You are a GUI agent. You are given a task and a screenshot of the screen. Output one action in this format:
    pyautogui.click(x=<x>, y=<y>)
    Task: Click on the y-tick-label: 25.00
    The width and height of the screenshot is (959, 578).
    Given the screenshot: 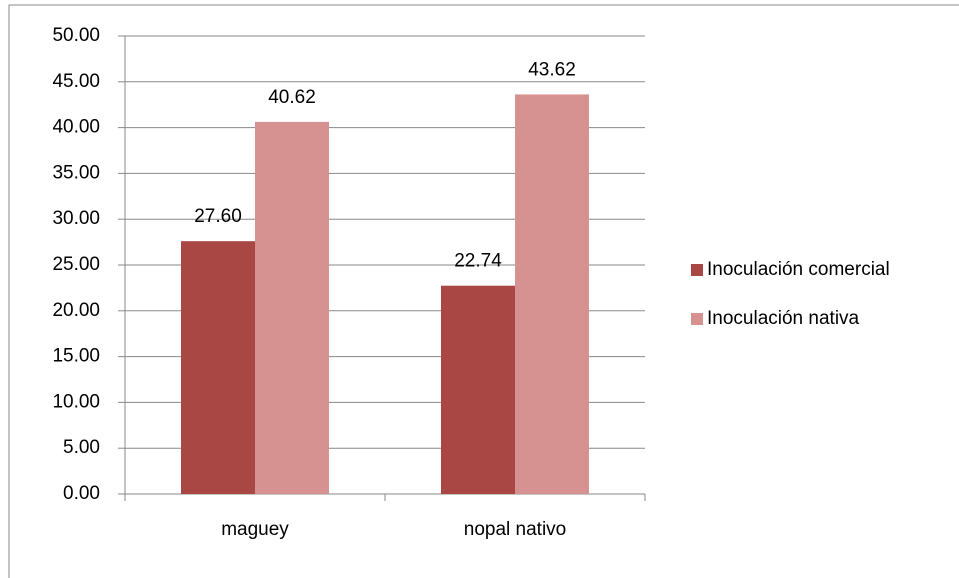 What is the action you would take?
    pyautogui.click(x=76, y=264)
    